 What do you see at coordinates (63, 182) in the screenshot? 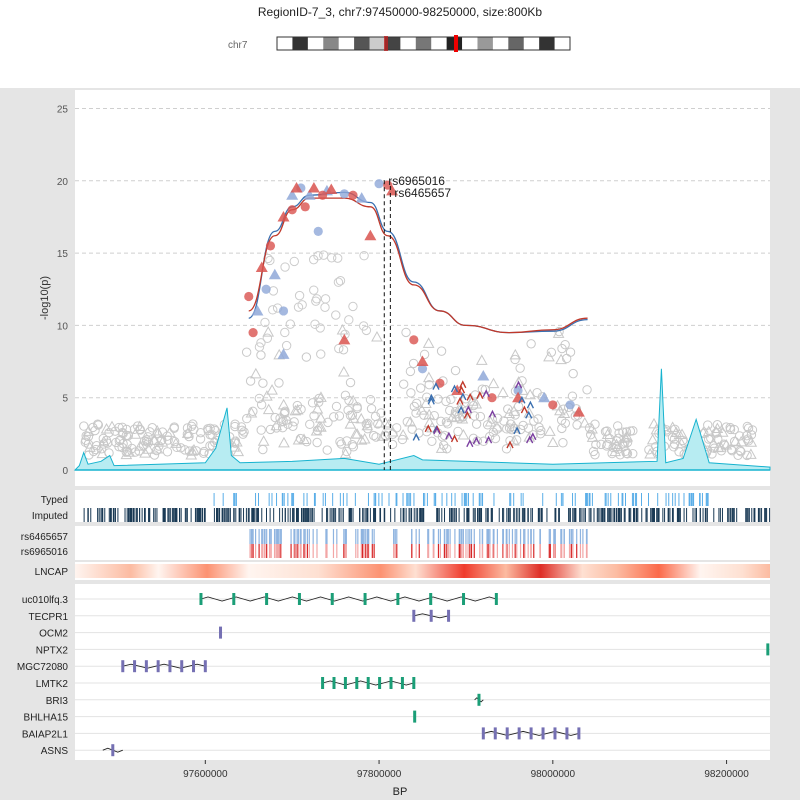
I see `y-tick-label: 20` at bounding box center [63, 182].